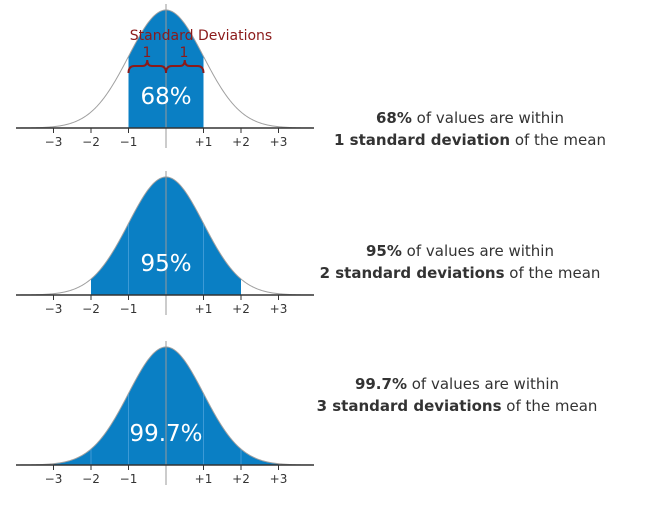 This screenshot has height=507, width=649. What do you see at coordinates (91, 309) in the screenshot?
I see `panel-2-tick-label: −2` at bounding box center [91, 309].